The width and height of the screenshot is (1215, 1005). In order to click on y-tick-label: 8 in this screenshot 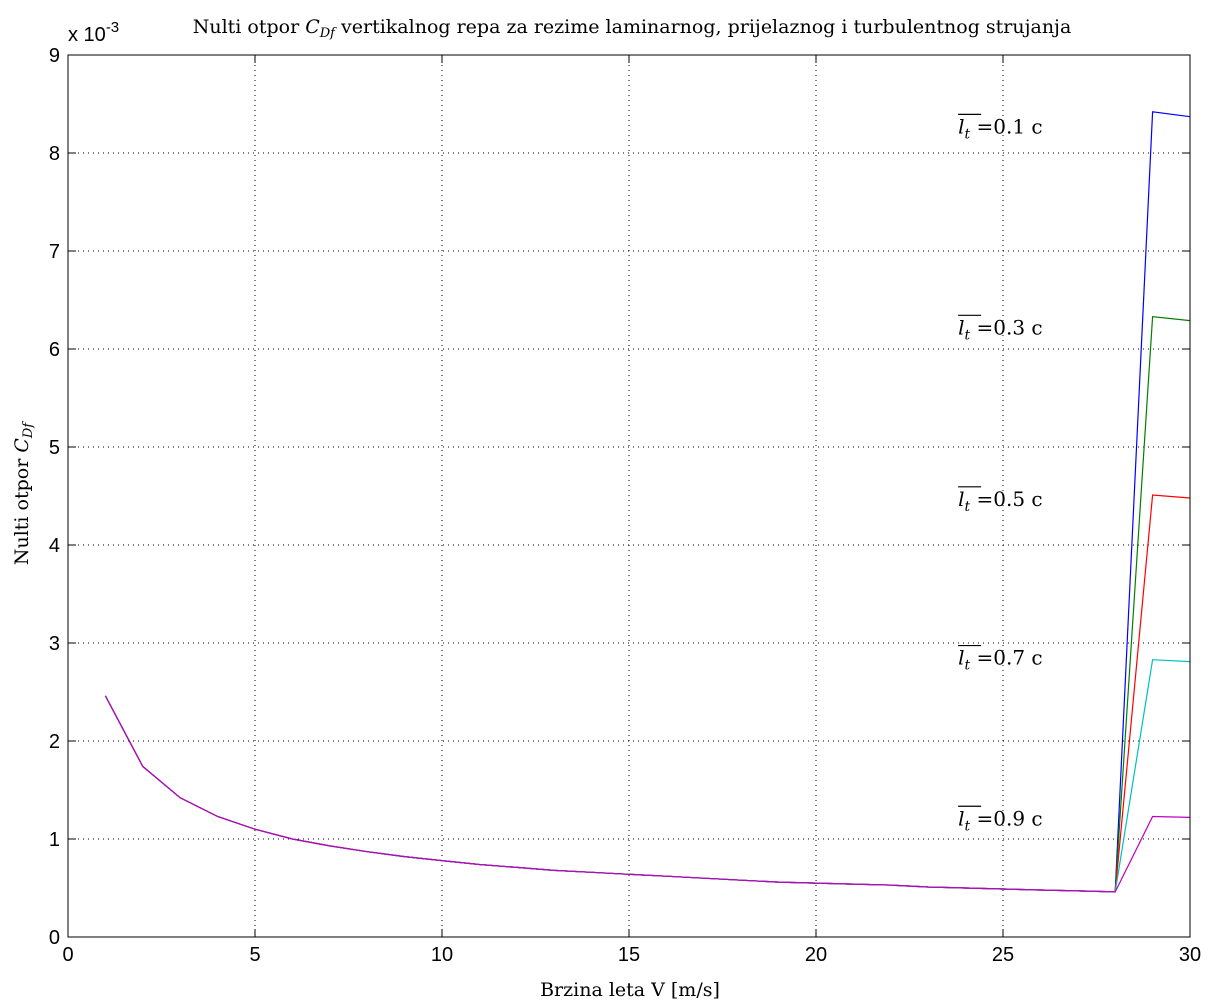, I will do `click(54, 154)`.